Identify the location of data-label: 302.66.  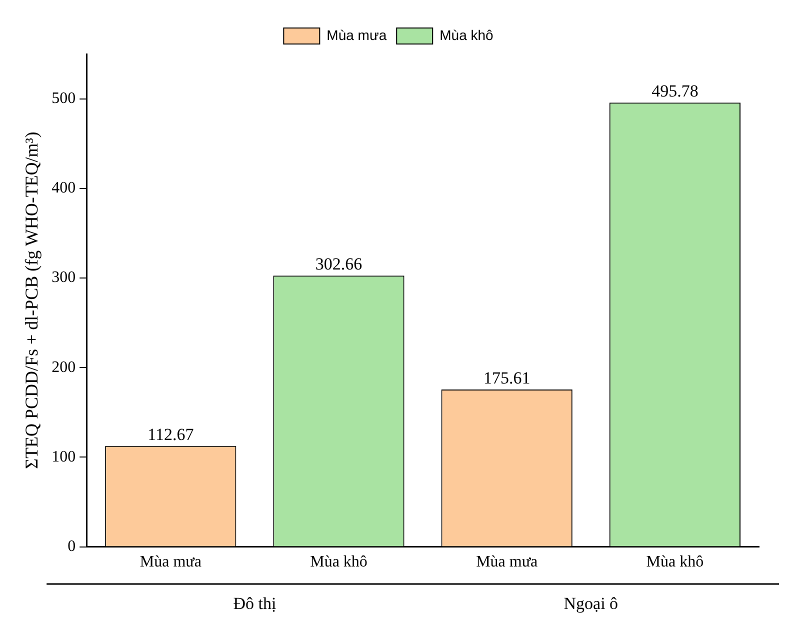
(338, 264).